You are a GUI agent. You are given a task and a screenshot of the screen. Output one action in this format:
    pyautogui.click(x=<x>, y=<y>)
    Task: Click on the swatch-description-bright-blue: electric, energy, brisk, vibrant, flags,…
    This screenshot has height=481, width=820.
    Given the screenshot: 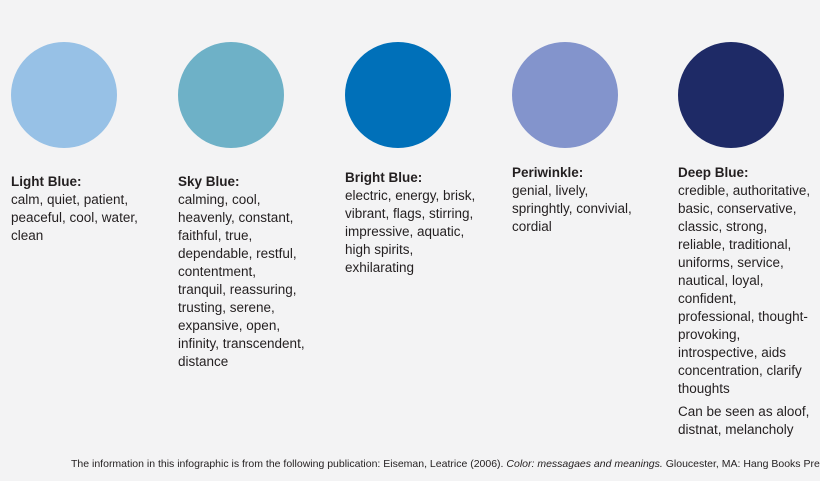 What is the action you would take?
    pyautogui.click(x=410, y=231)
    